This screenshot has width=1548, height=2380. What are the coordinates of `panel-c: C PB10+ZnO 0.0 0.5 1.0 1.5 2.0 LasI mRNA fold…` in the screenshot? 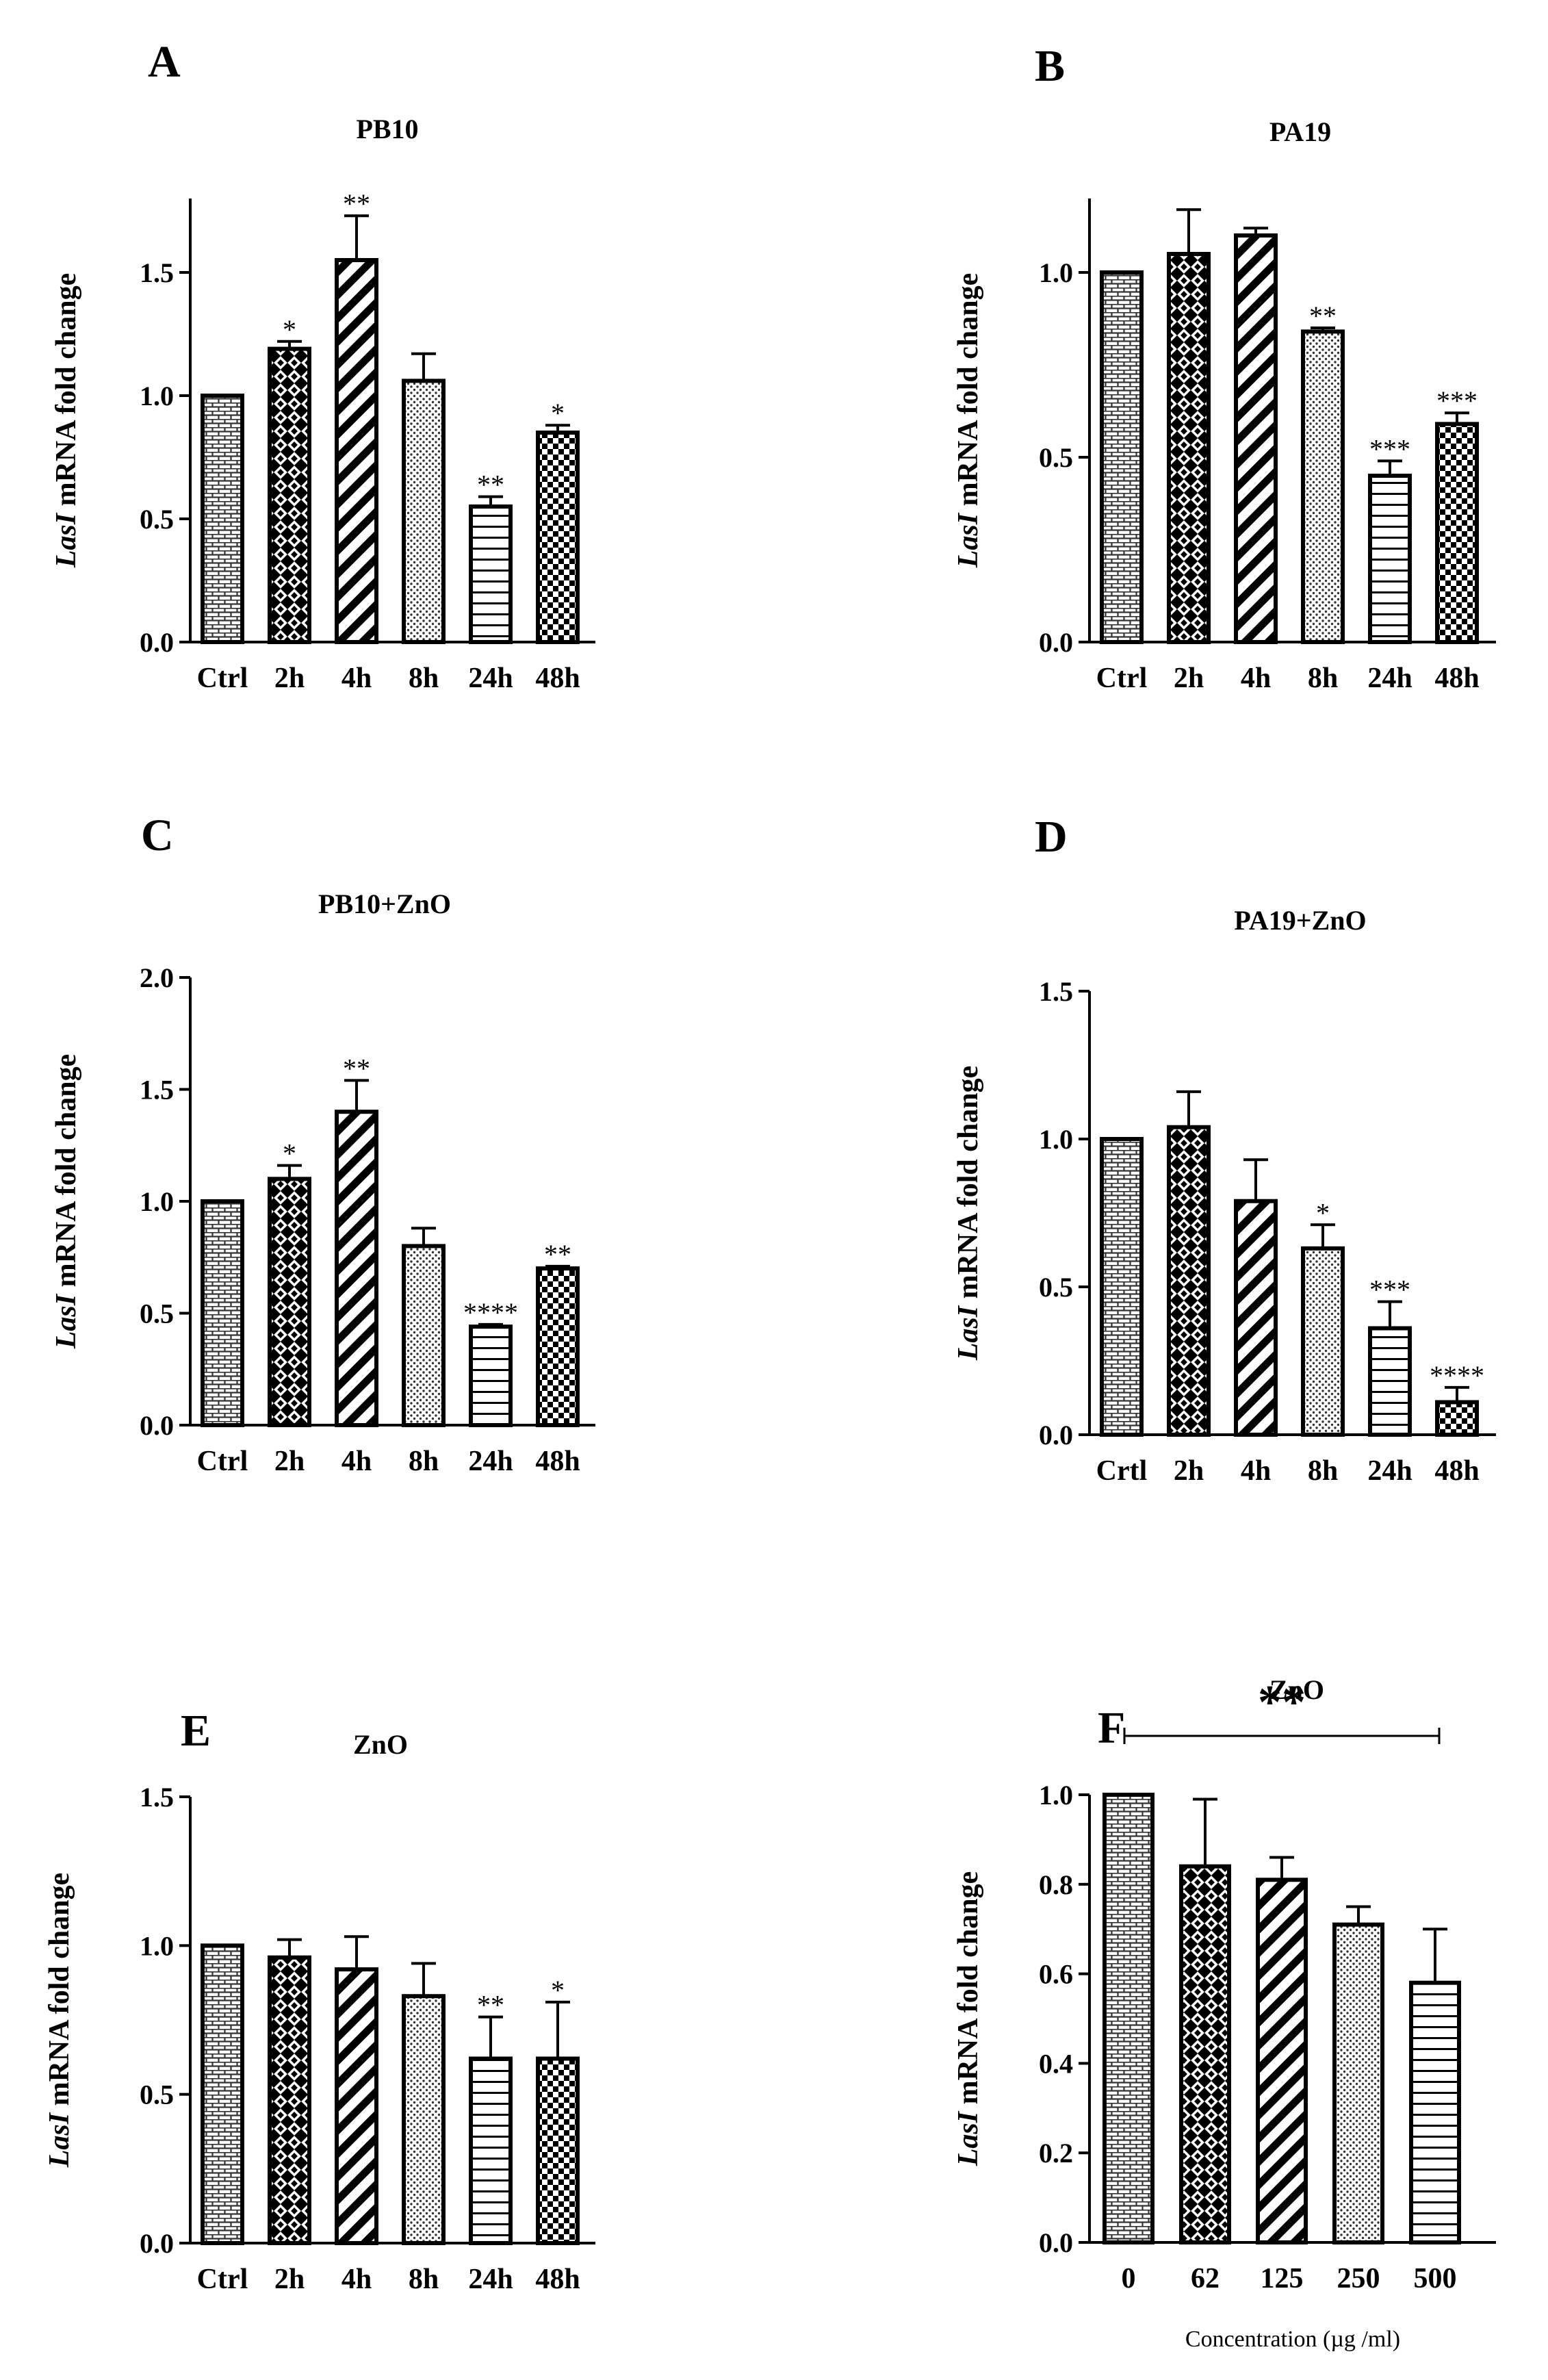 It's located at (323, 1143).